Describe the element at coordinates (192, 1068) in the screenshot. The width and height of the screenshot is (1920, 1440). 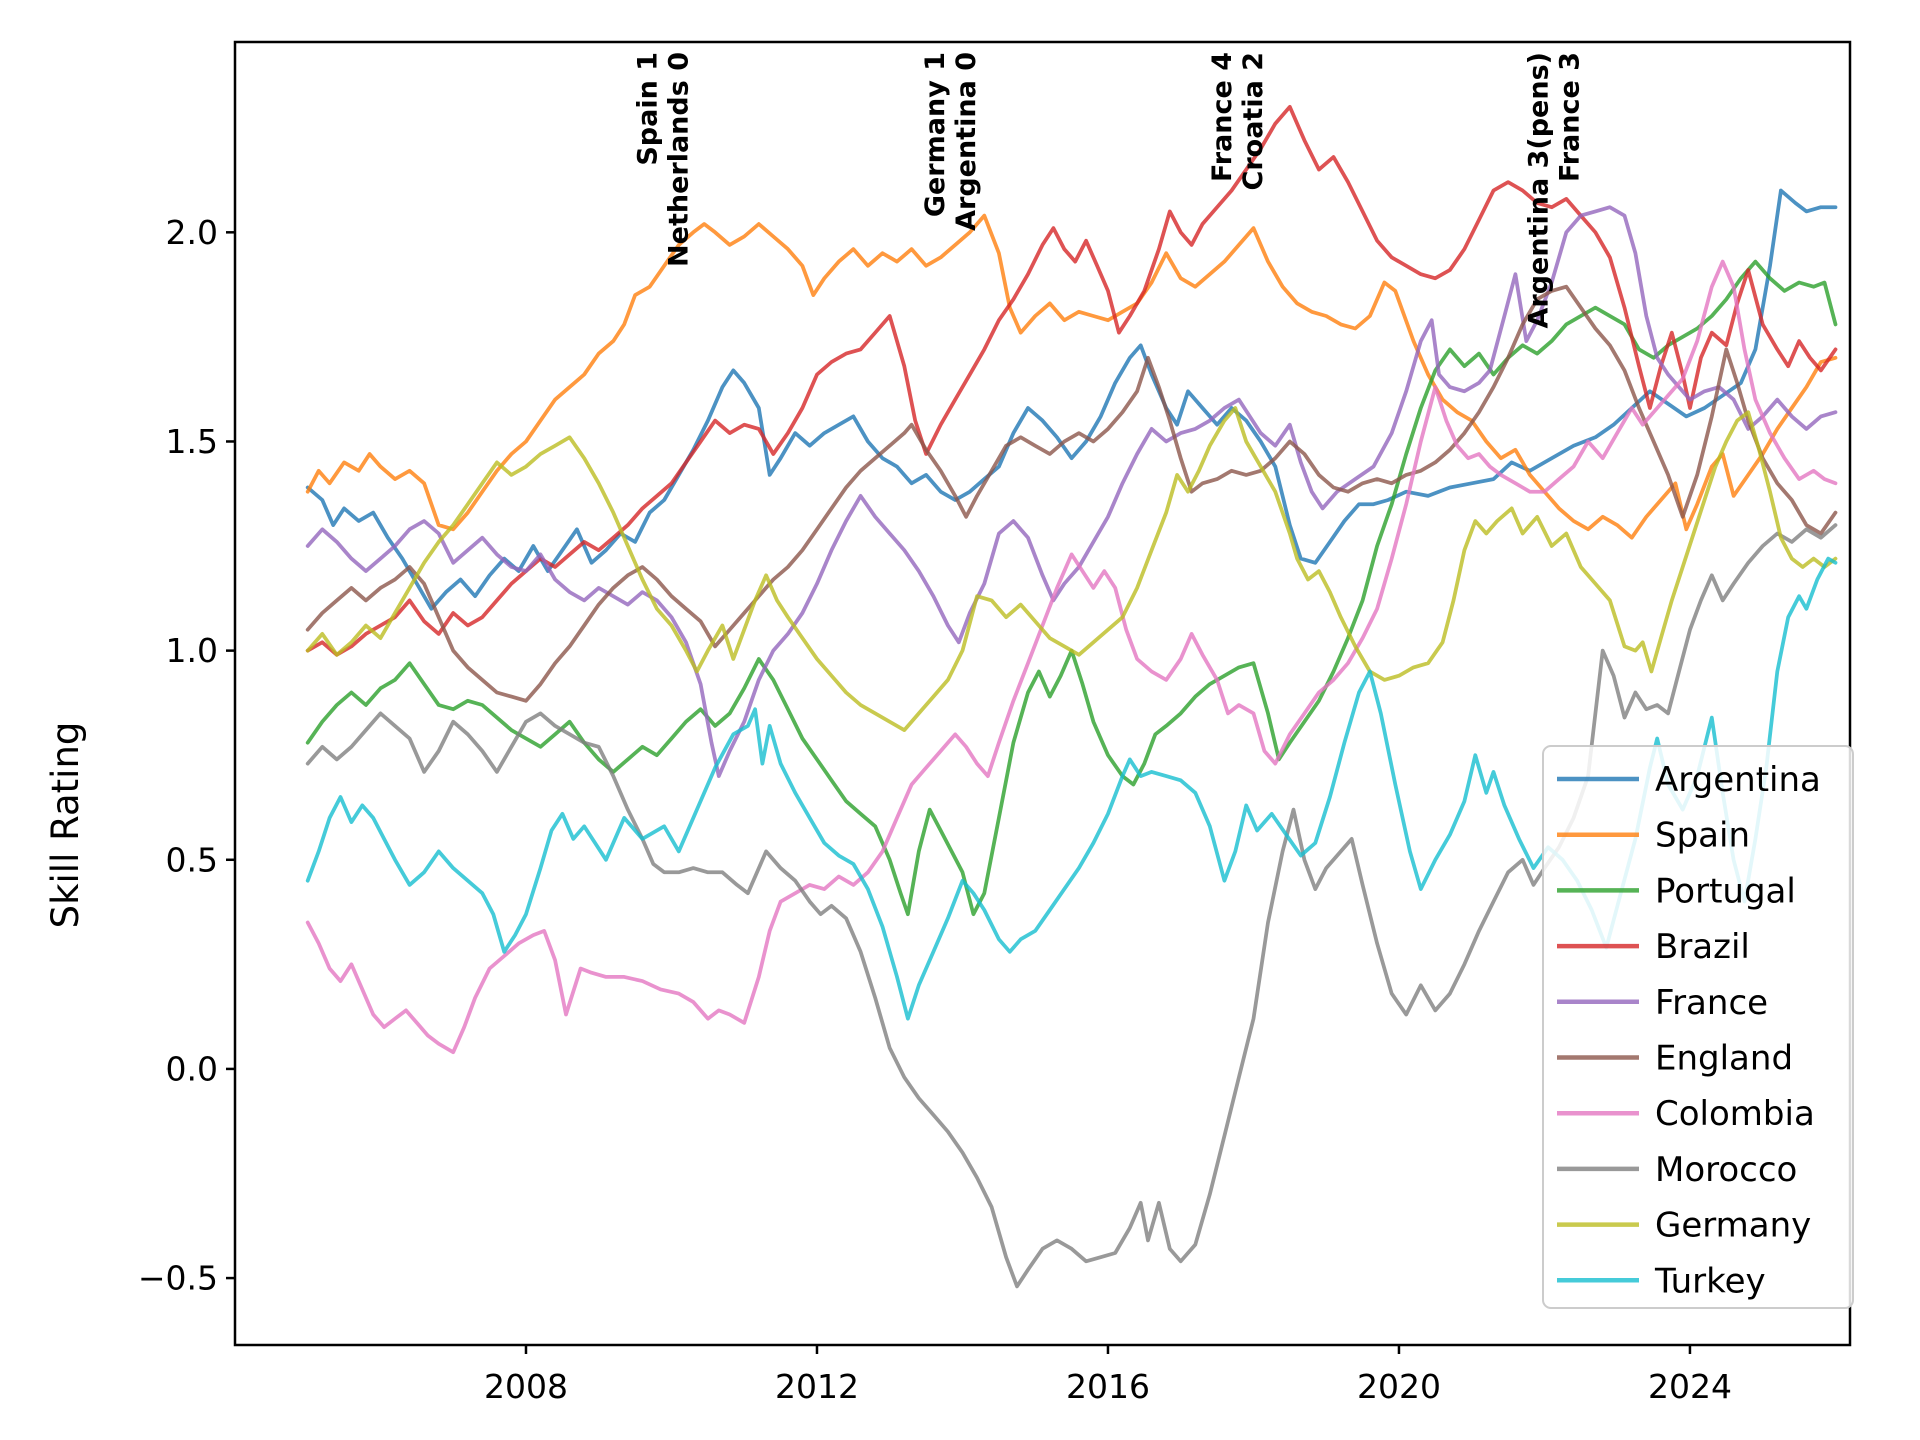
I see `y-tick-label-0: 0.0` at that location.